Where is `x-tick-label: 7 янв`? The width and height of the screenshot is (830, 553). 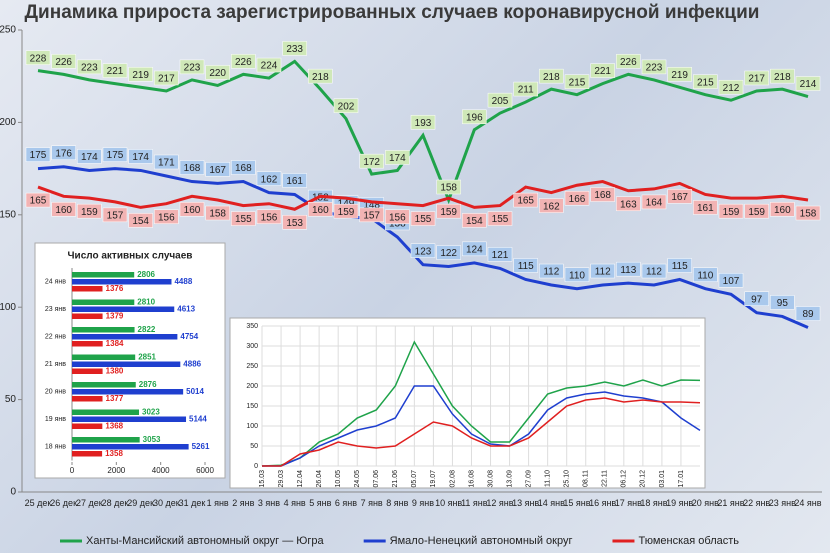 x-tick-label: 7 янв is located at coordinates (371, 503).